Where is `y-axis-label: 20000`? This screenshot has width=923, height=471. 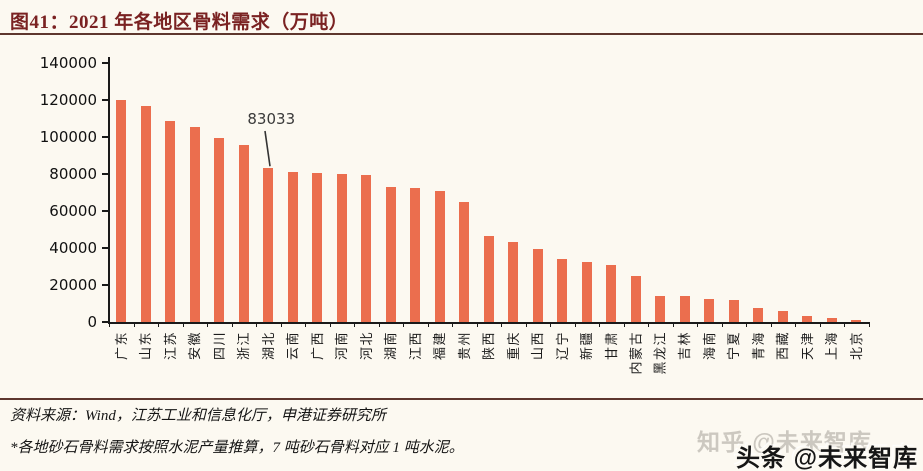
y-axis-label: 20000 is located at coordinates (73, 284).